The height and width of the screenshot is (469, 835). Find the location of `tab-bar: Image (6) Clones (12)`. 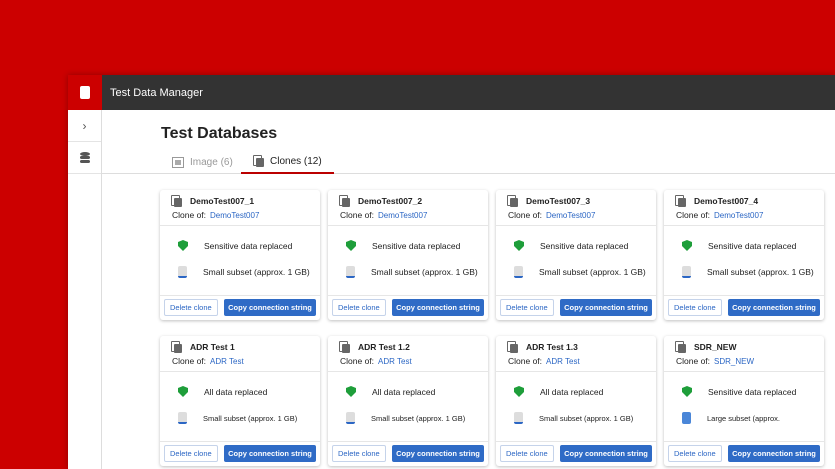

tab-bar: Image (6) Clones (12) is located at coordinates (468, 162).